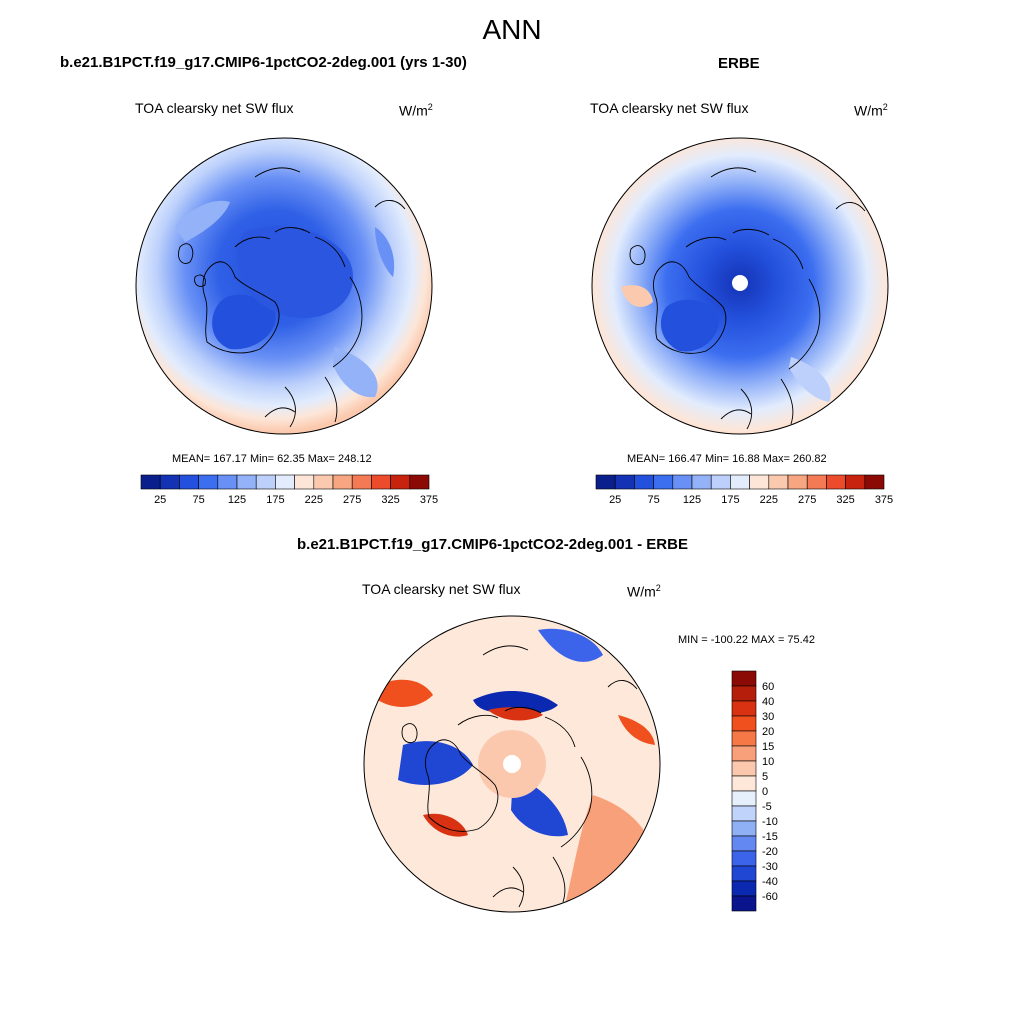 This screenshot has height=1024, width=1024. I want to click on map-1-polar-plot, so click(284, 286).